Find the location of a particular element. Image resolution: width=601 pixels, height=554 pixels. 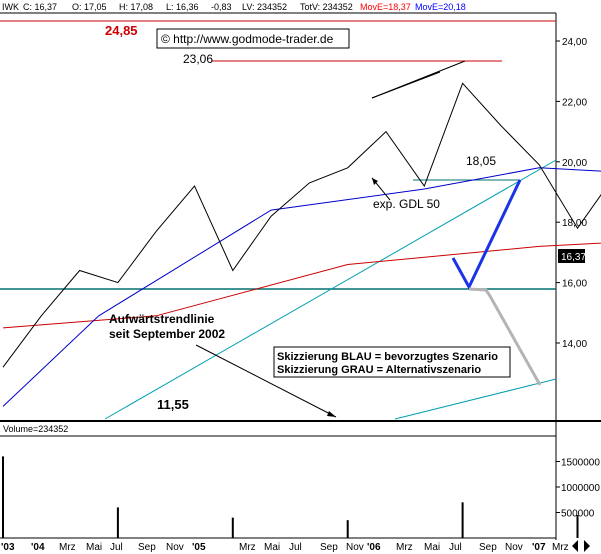

volume-y-axis: 1500000 1000000 500000 is located at coordinates (578, 489).